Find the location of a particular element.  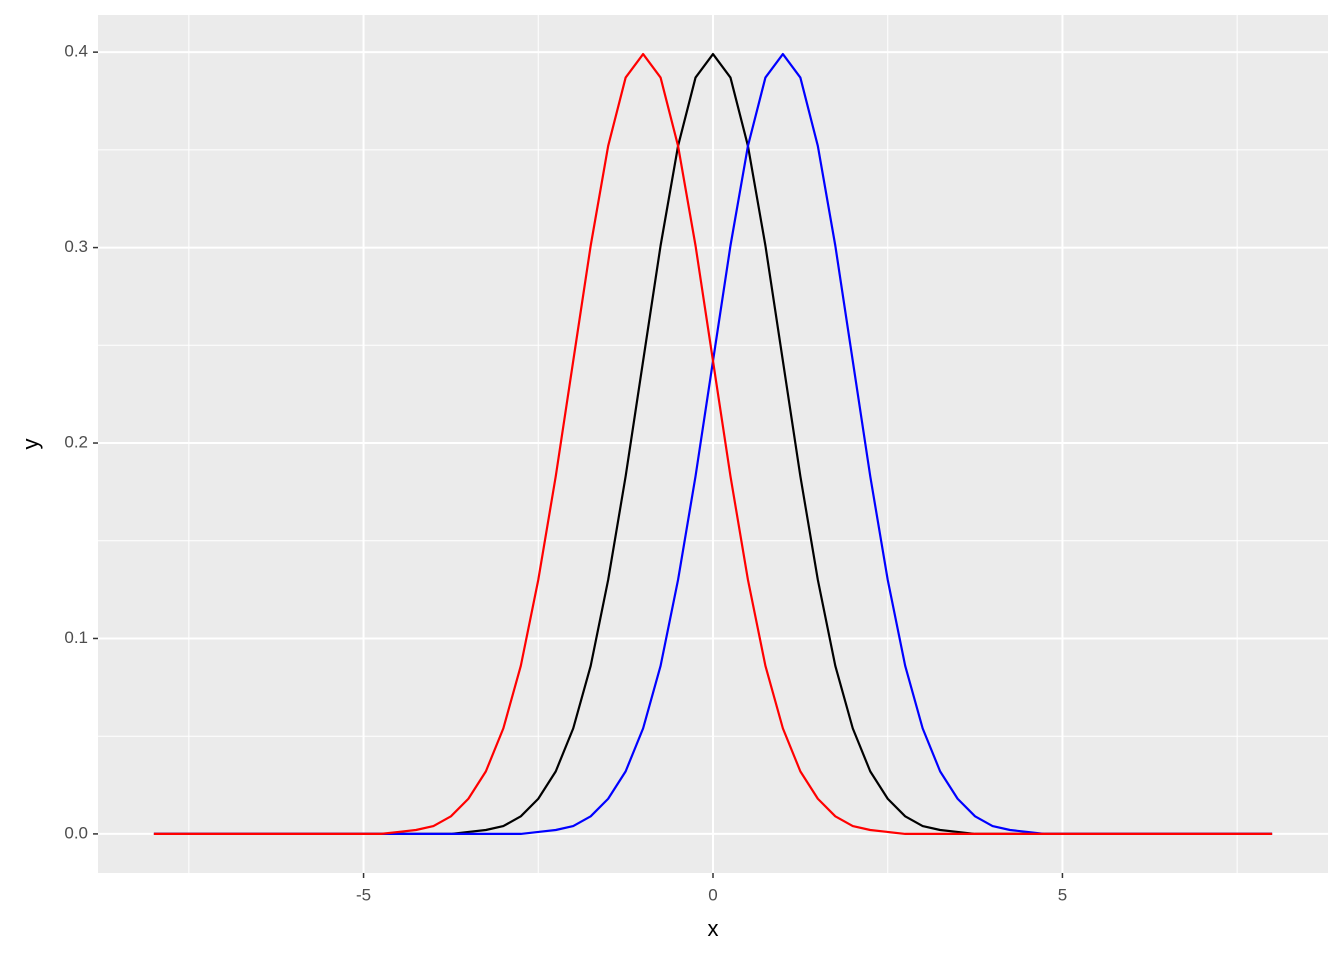

y-tick-label: 0.3 is located at coordinates (76, 246).